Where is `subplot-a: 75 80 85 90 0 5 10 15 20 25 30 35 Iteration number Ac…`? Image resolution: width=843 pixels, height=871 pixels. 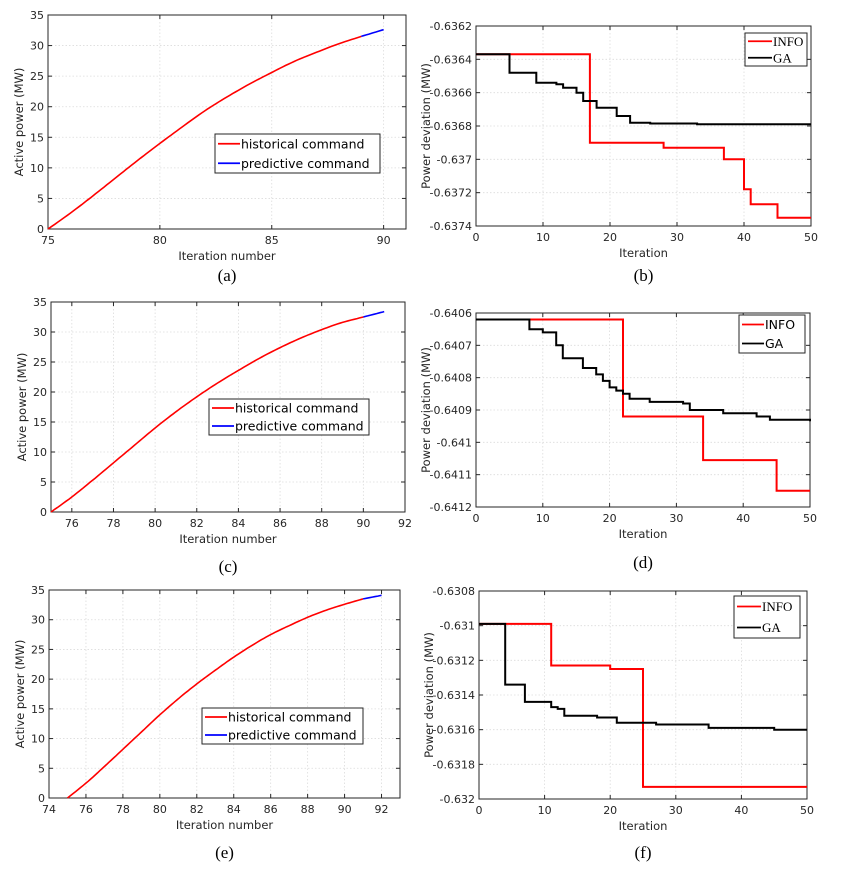 subplot-a: 75 80 85 90 0 5 10 15 20 25 30 35 Iteration number Ac… is located at coordinates (209, 147).